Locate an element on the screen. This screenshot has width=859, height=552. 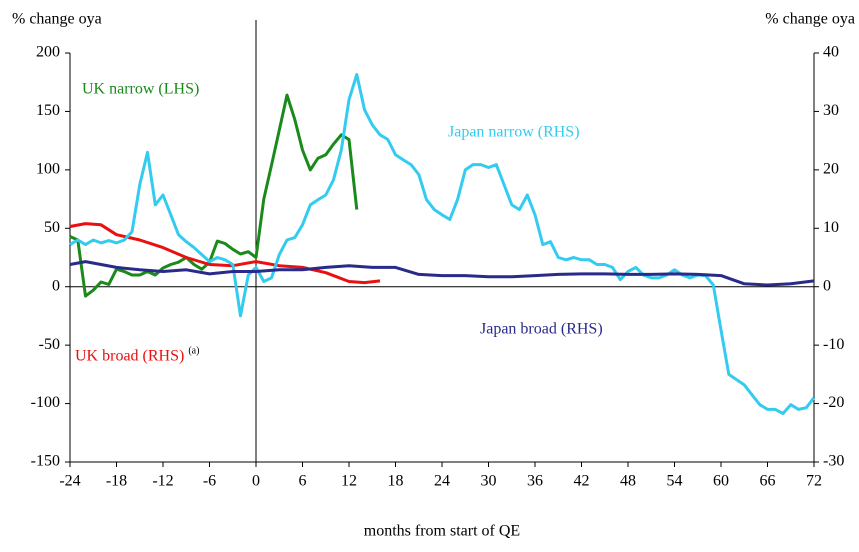
y2-tick-label: -10 is located at coordinates (833, 344).